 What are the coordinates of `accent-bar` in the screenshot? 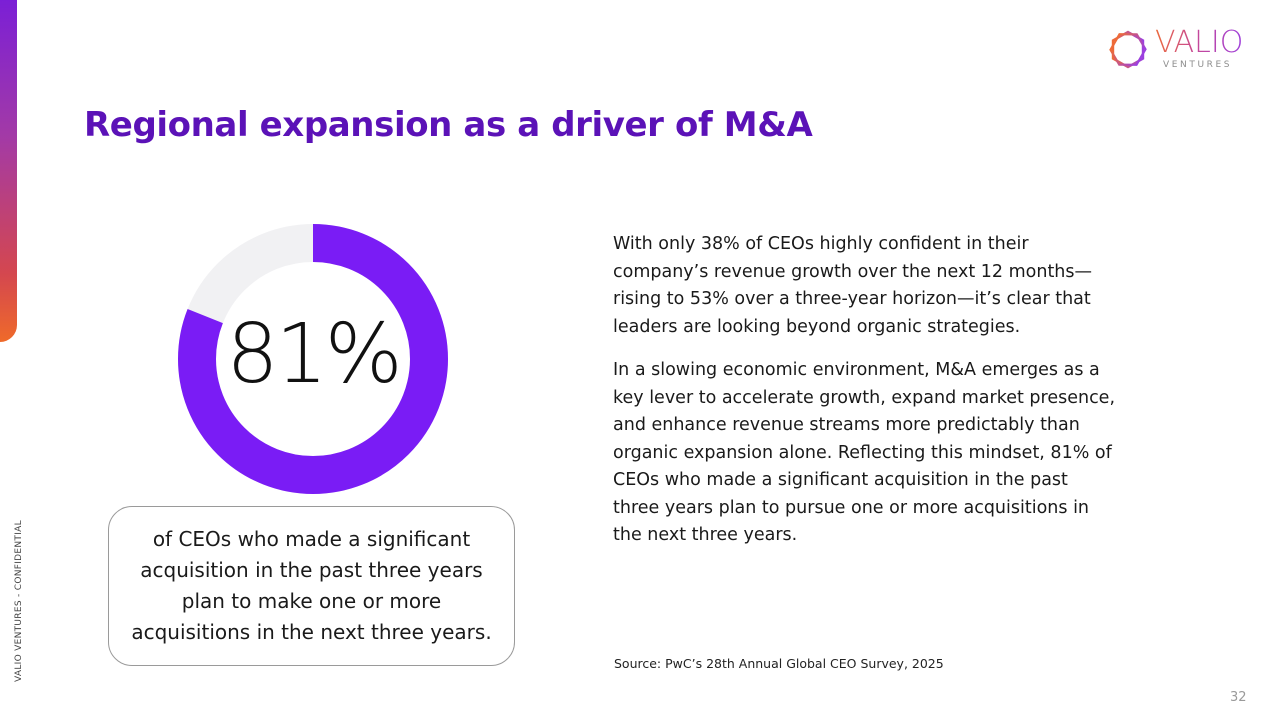 It's located at (8, 171).